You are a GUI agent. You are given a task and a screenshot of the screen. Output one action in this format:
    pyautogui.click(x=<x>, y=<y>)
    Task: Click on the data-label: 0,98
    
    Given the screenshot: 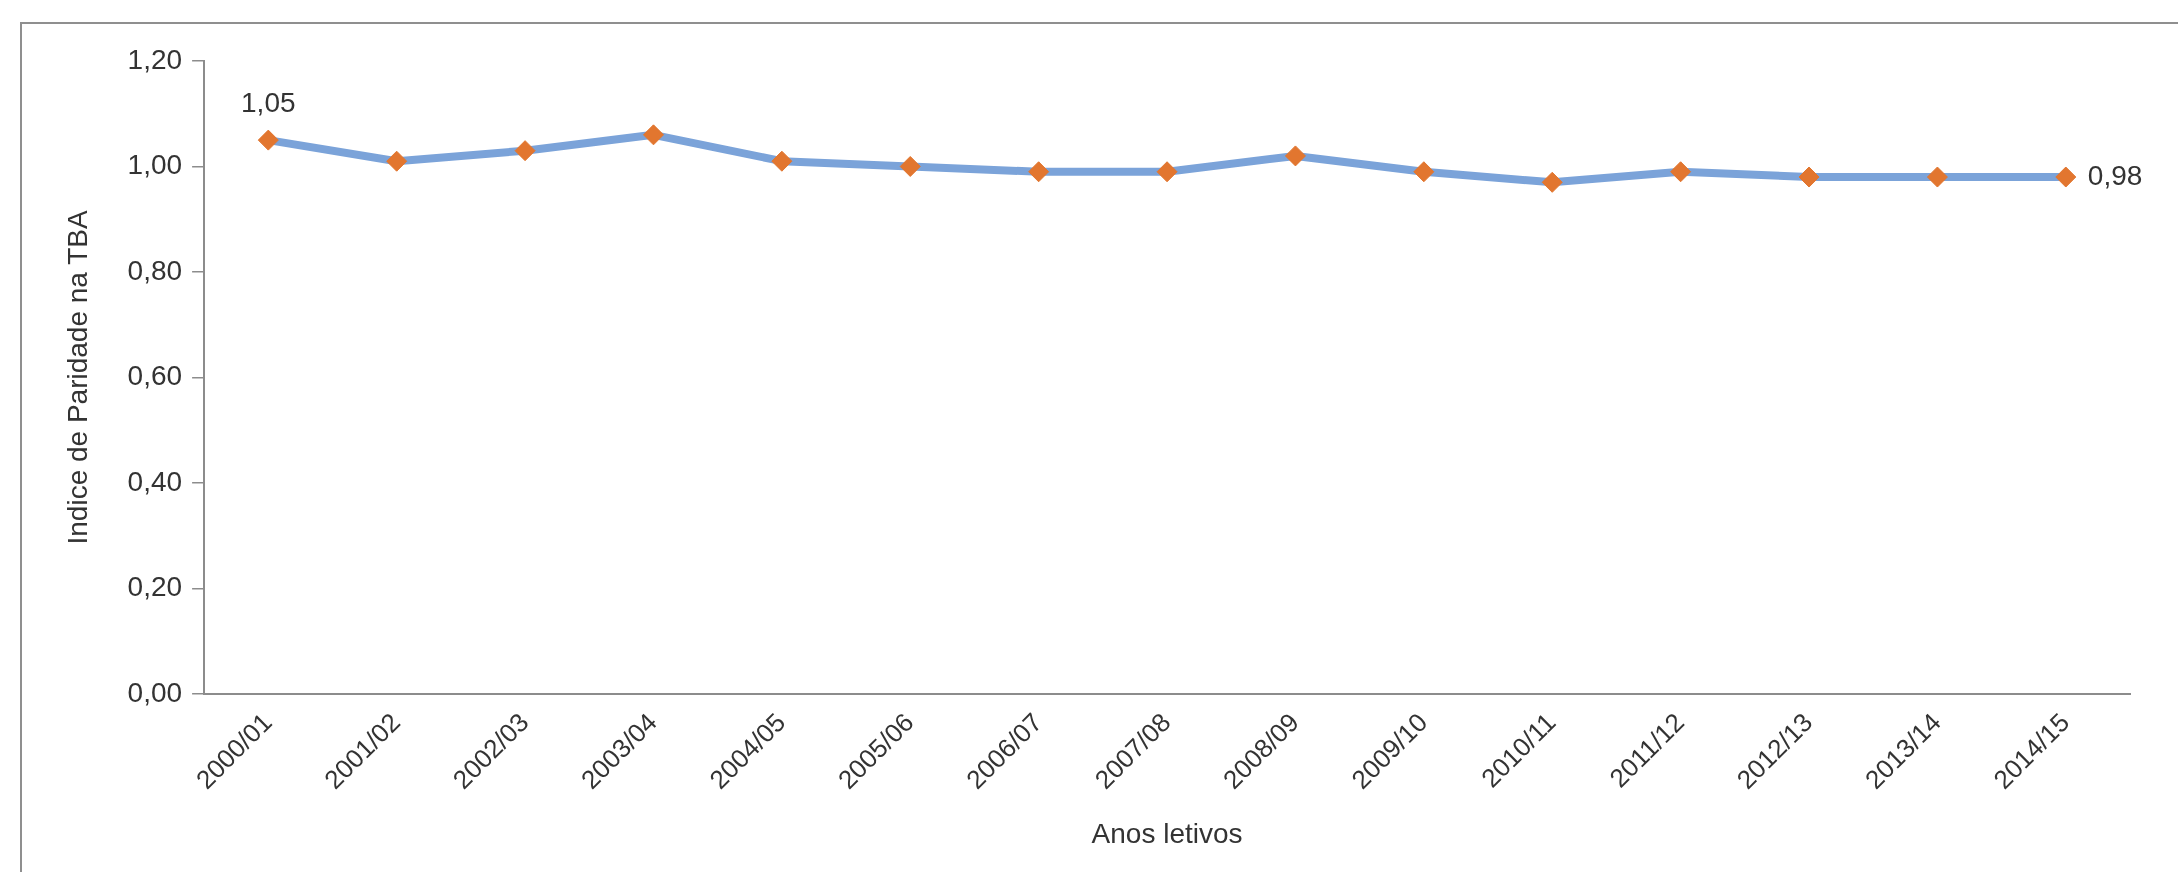 What is the action you would take?
    pyautogui.click(x=2115, y=175)
    